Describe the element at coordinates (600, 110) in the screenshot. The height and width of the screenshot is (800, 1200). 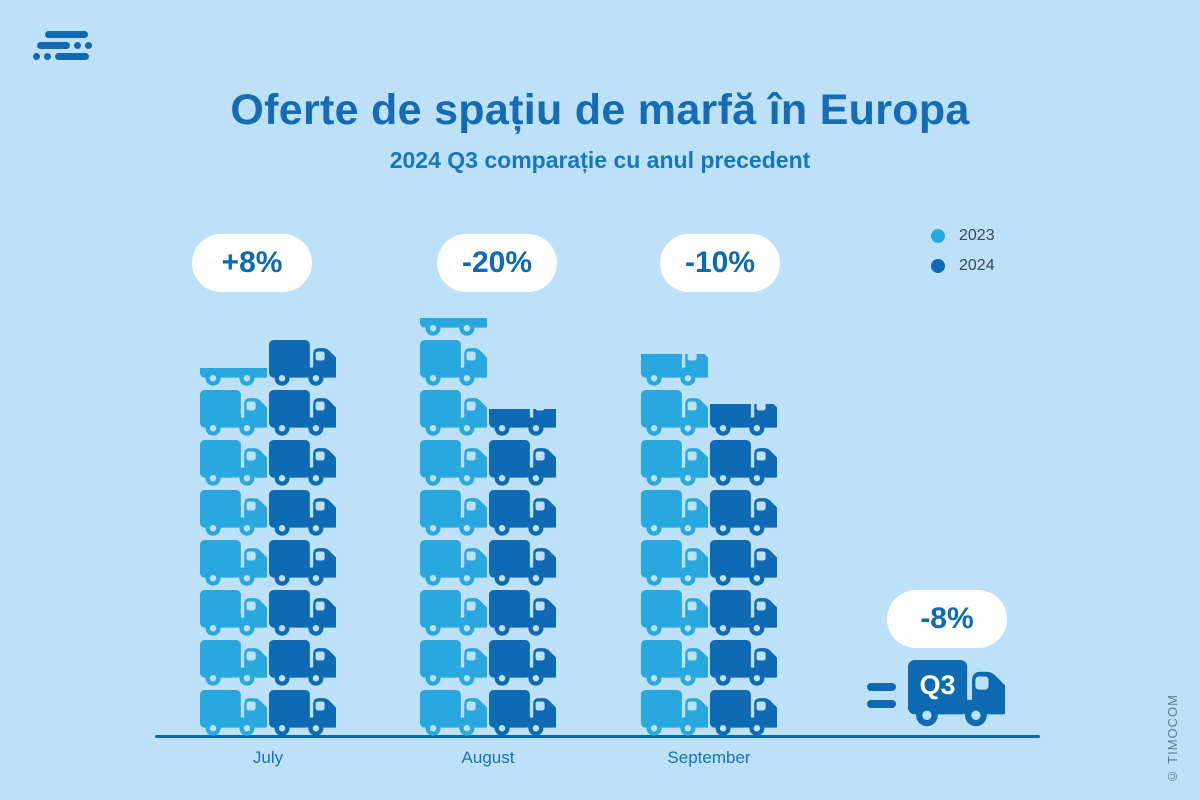
I see `page-title: Oferte de spațiu de marfă în Europa` at that location.